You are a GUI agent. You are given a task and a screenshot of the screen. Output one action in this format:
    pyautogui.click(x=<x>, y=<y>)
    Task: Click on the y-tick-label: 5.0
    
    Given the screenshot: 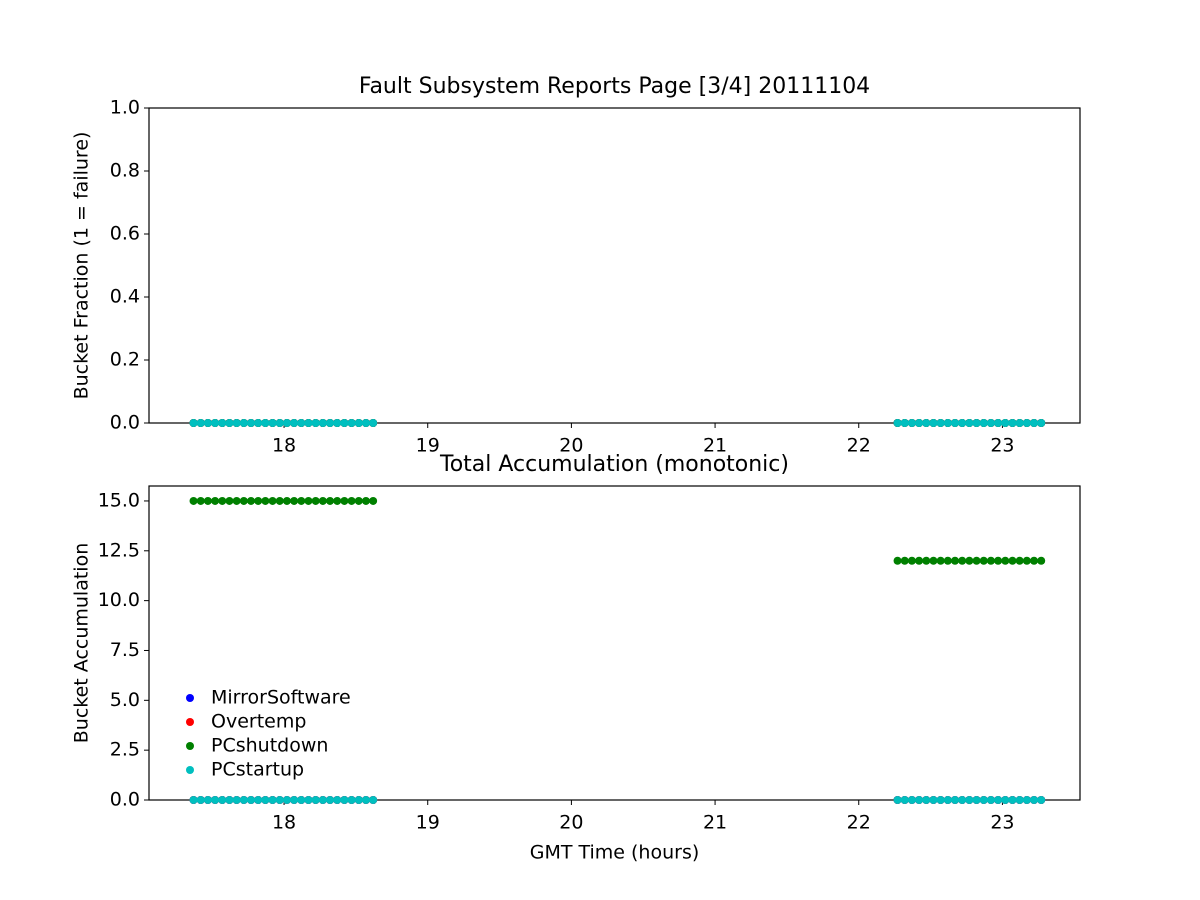 What is the action you would take?
    pyautogui.click(x=125, y=700)
    